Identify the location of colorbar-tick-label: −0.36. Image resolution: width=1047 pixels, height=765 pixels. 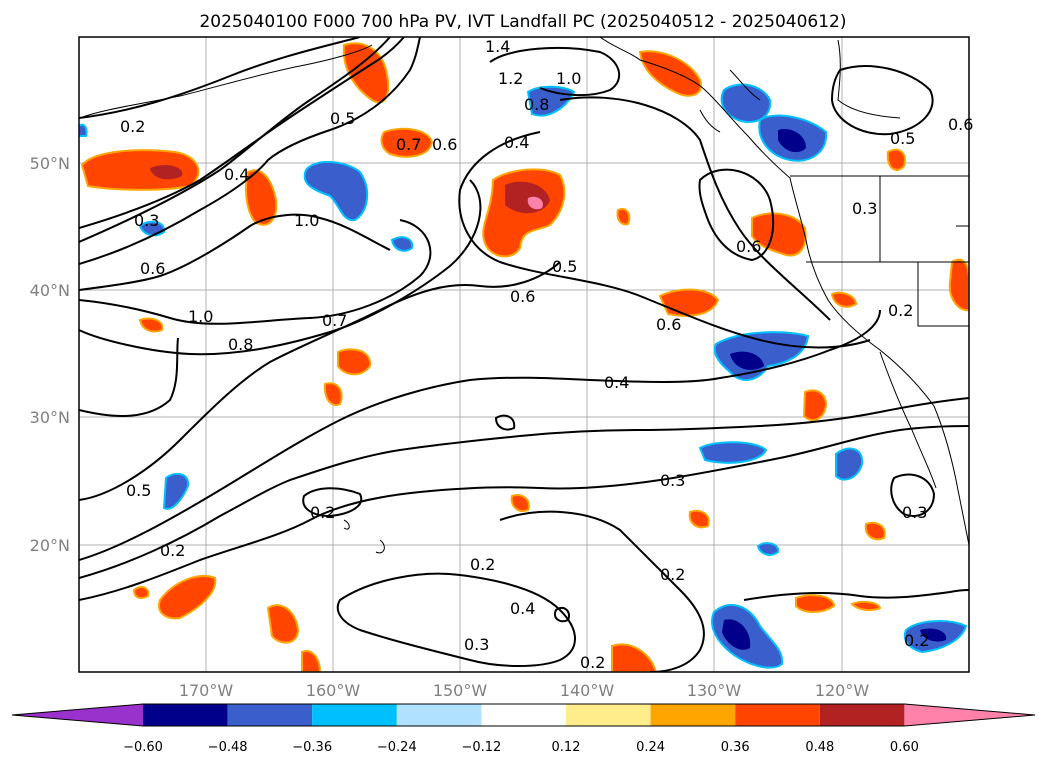
(312, 747).